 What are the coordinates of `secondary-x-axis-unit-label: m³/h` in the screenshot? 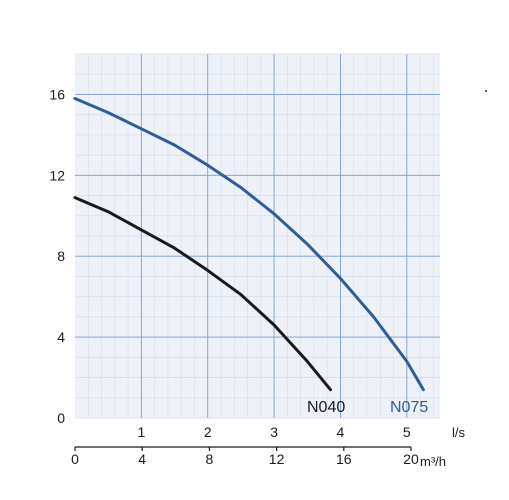 It's located at (433, 461).